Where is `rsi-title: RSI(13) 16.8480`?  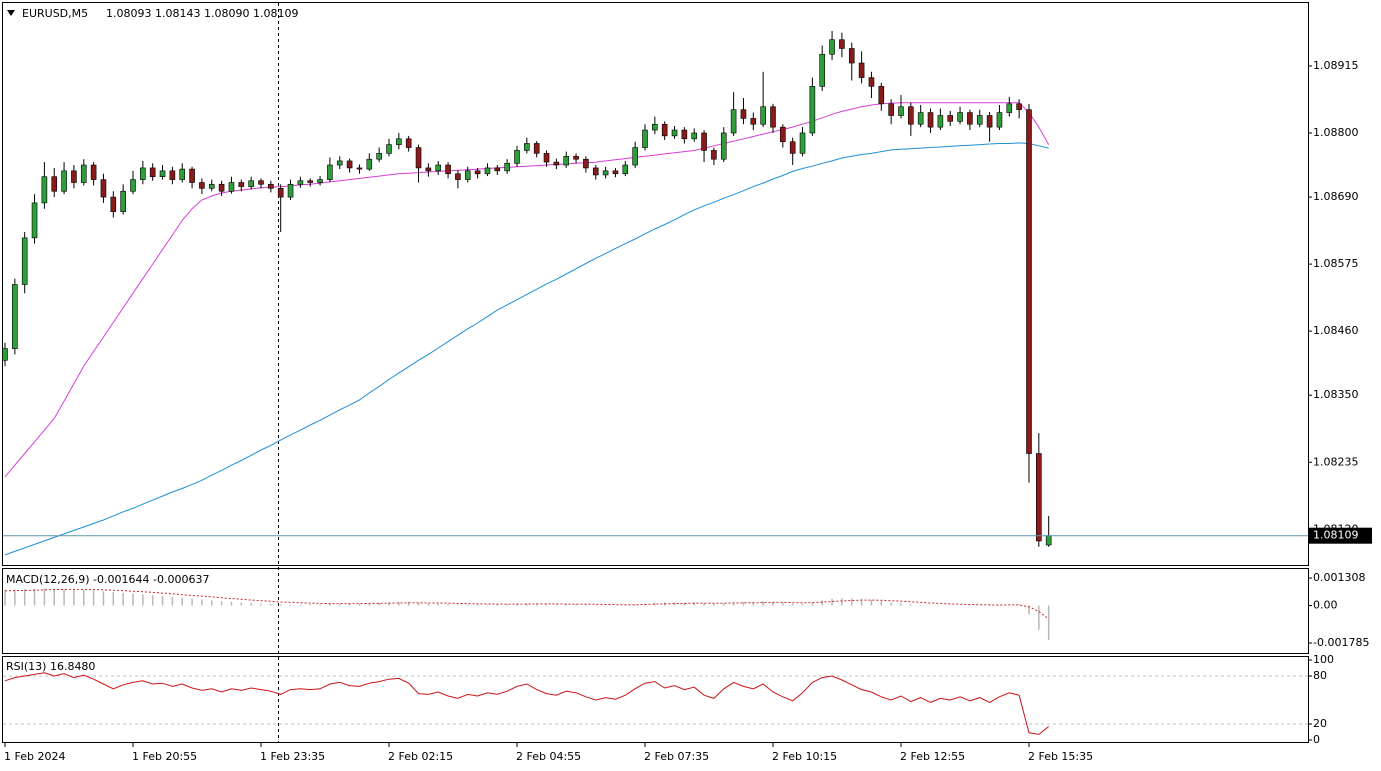
rsi-title: RSI(13) 16.8480 is located at coordinates (50, 666).